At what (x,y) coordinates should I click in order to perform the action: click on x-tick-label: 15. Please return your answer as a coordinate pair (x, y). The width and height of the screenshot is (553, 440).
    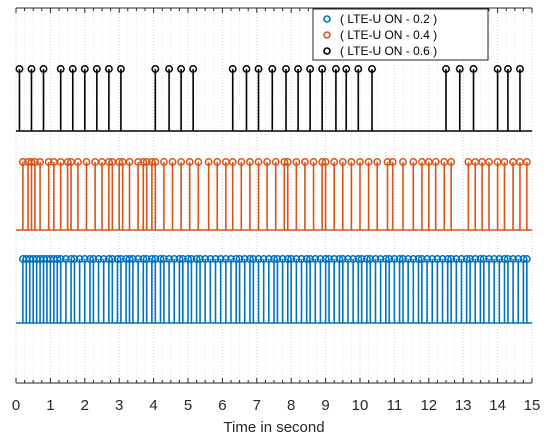
    Looking at the image, I should click on (532, 405).